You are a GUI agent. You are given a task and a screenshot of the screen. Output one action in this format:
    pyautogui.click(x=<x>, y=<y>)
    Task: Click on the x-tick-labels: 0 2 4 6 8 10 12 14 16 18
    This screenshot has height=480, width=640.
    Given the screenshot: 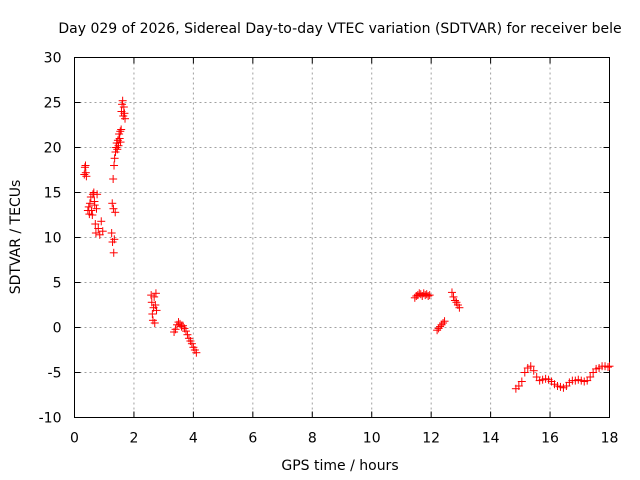 What is the action you would take?
    pyautogui.click(x=344, y=439)
    